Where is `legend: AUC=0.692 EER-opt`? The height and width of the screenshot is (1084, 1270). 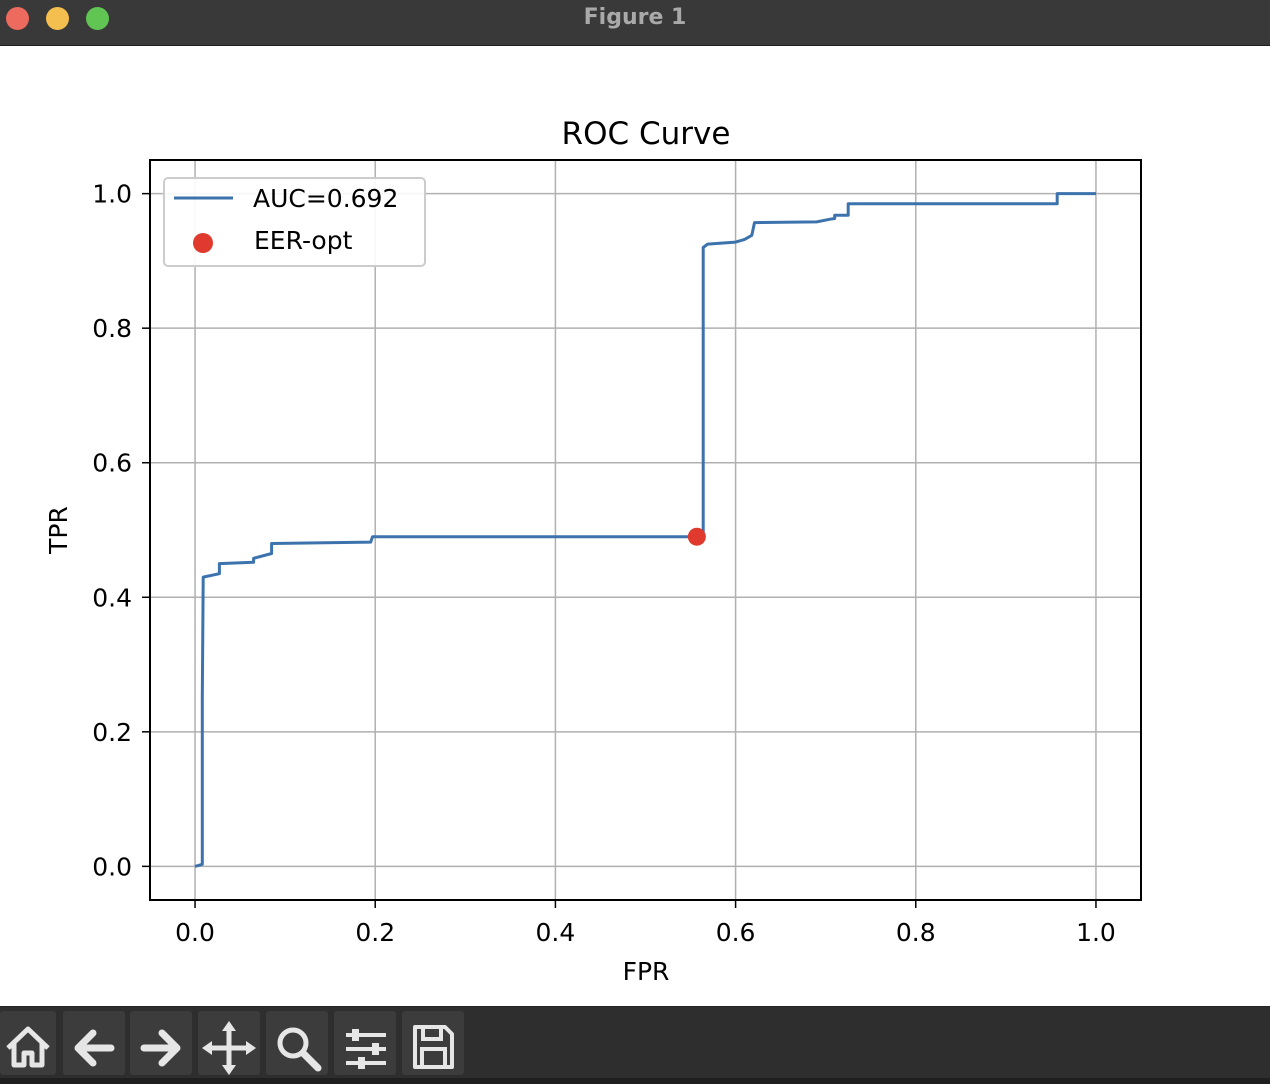 legend: AUC=0.692 EER-opt is located at coordinates (294, 222).